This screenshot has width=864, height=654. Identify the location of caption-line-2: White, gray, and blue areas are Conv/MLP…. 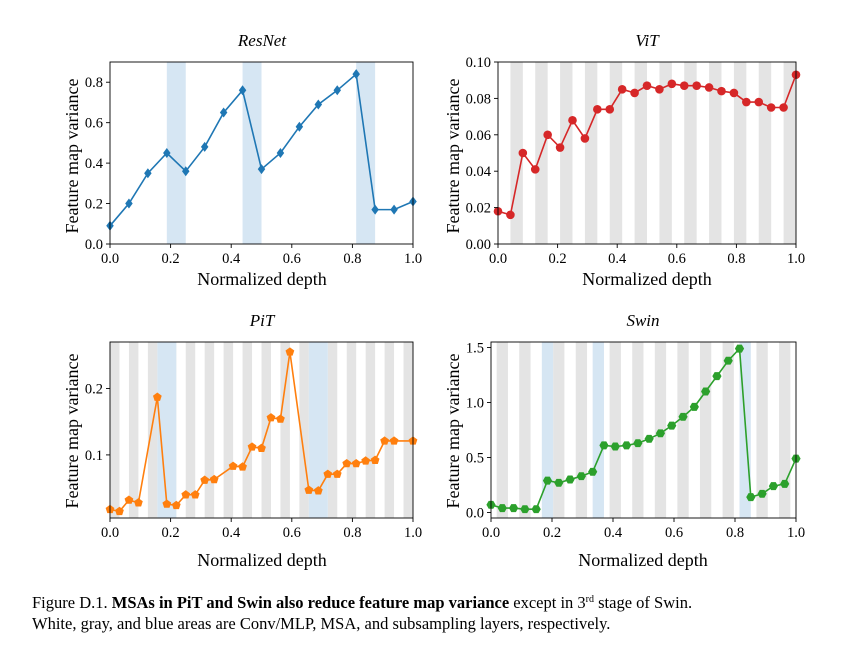
(321, 623).